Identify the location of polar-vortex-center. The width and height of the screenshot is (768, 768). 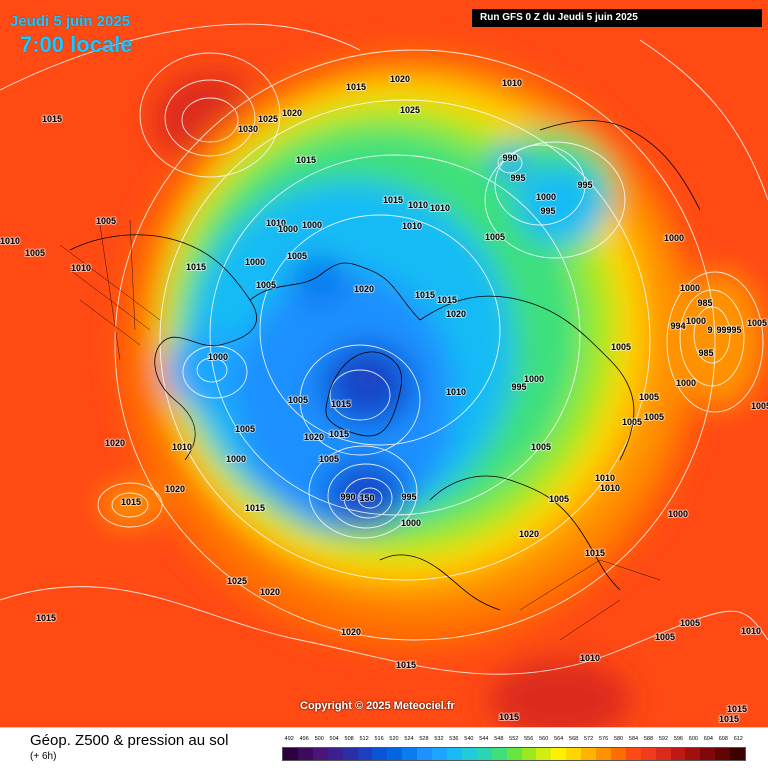
(368, 380).